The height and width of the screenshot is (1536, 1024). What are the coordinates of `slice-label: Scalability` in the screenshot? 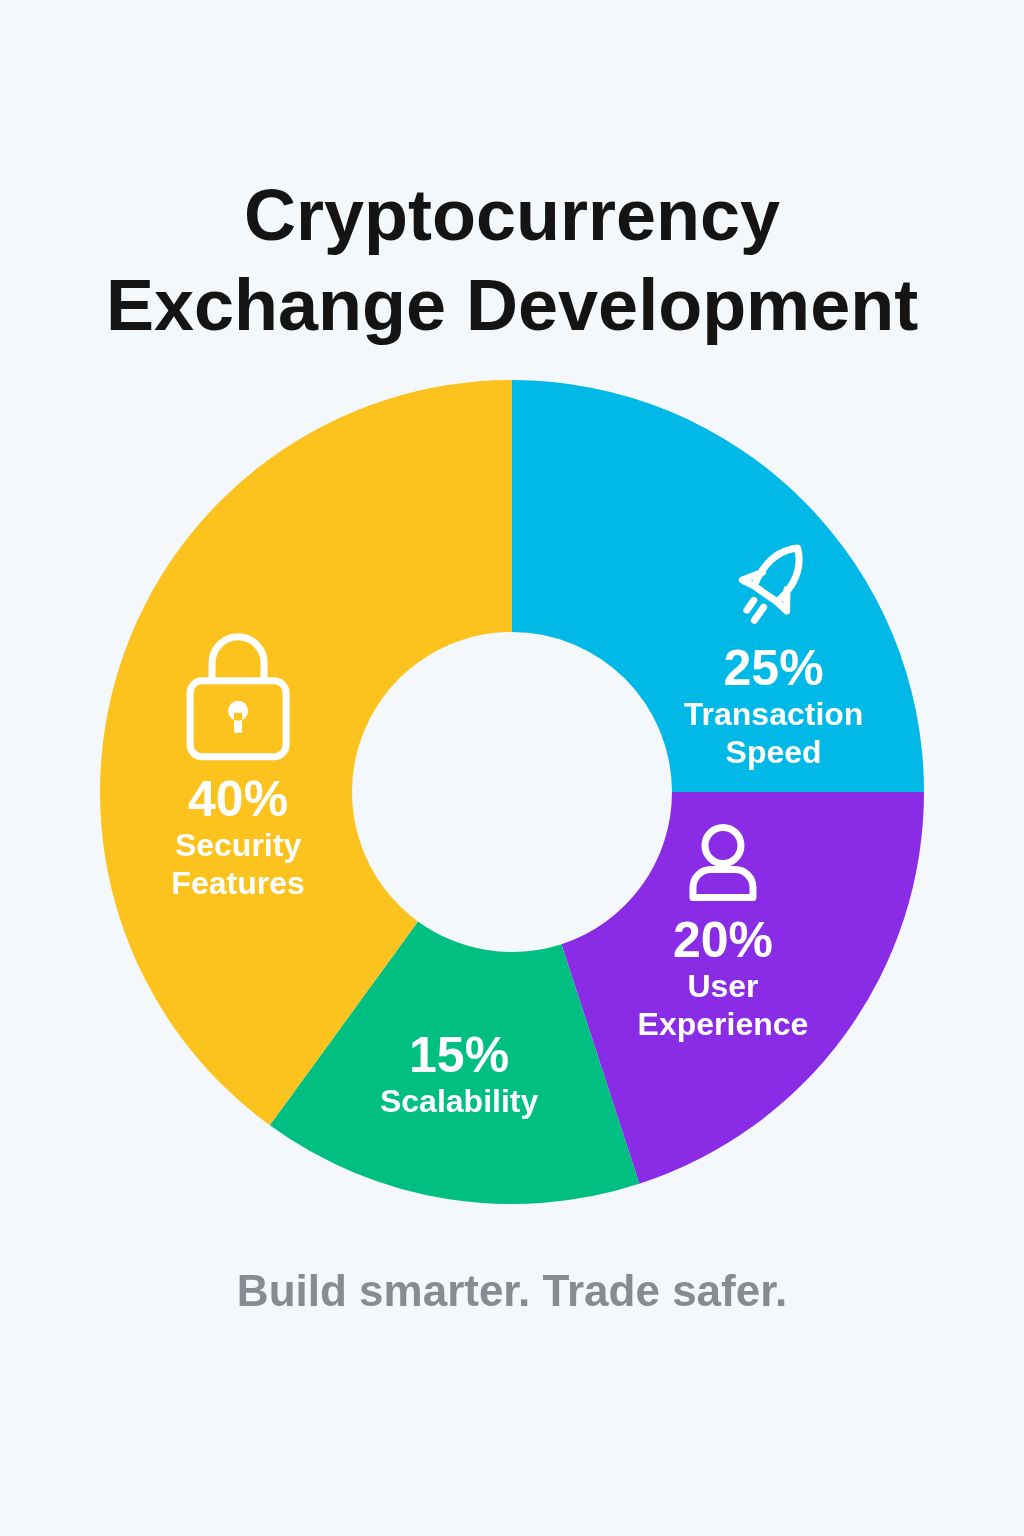 It's located at (459, 1101).